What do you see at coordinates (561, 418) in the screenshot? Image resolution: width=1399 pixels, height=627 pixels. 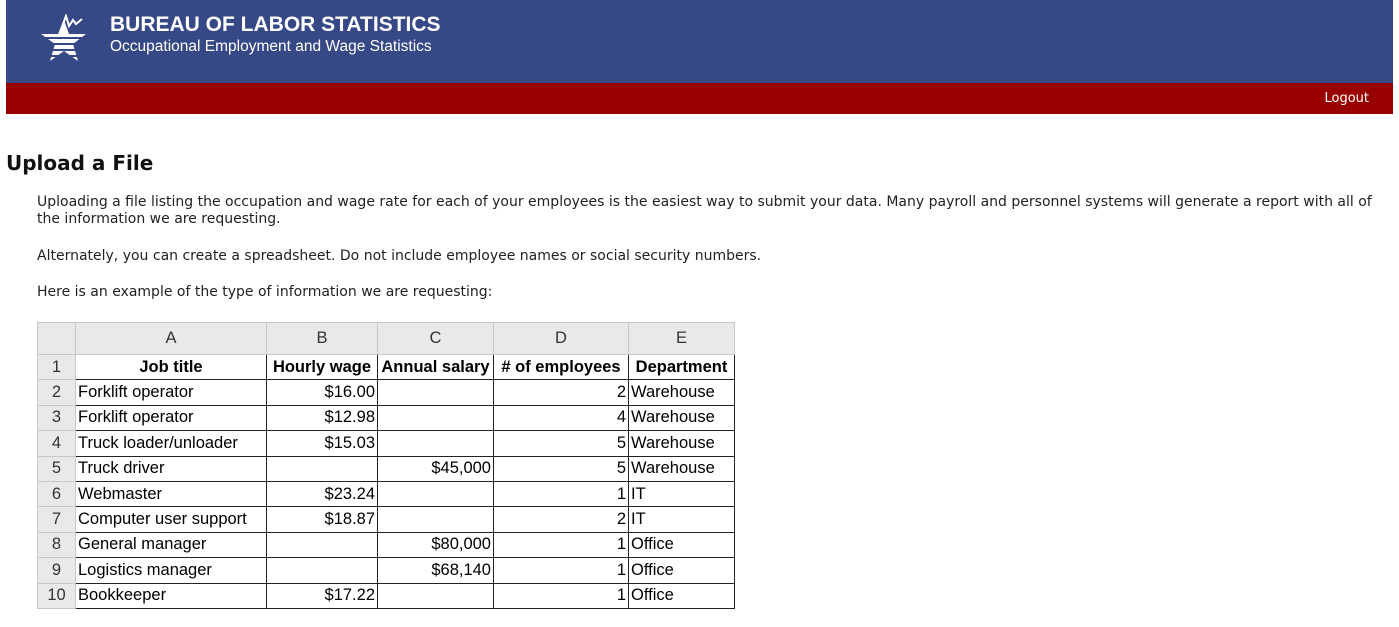 I see `employees-cell: 4` at bounding box center [561, 418].